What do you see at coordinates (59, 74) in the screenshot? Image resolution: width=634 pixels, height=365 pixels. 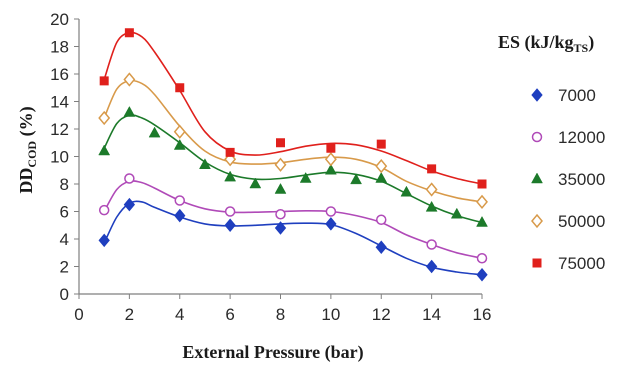 I see `y-tick-label: 16` at bounding box center [59, 74].